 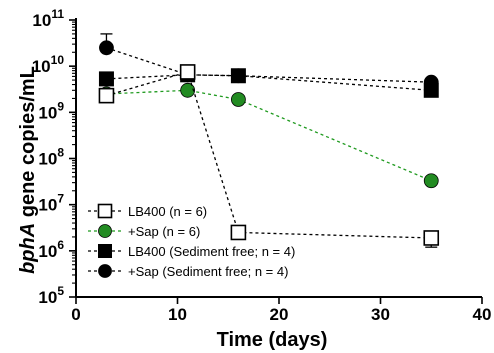 What do you see at coordinates (177, 314) in the screenshot?
I see `x-tick-label: 10` at bounding box center [177, 314].